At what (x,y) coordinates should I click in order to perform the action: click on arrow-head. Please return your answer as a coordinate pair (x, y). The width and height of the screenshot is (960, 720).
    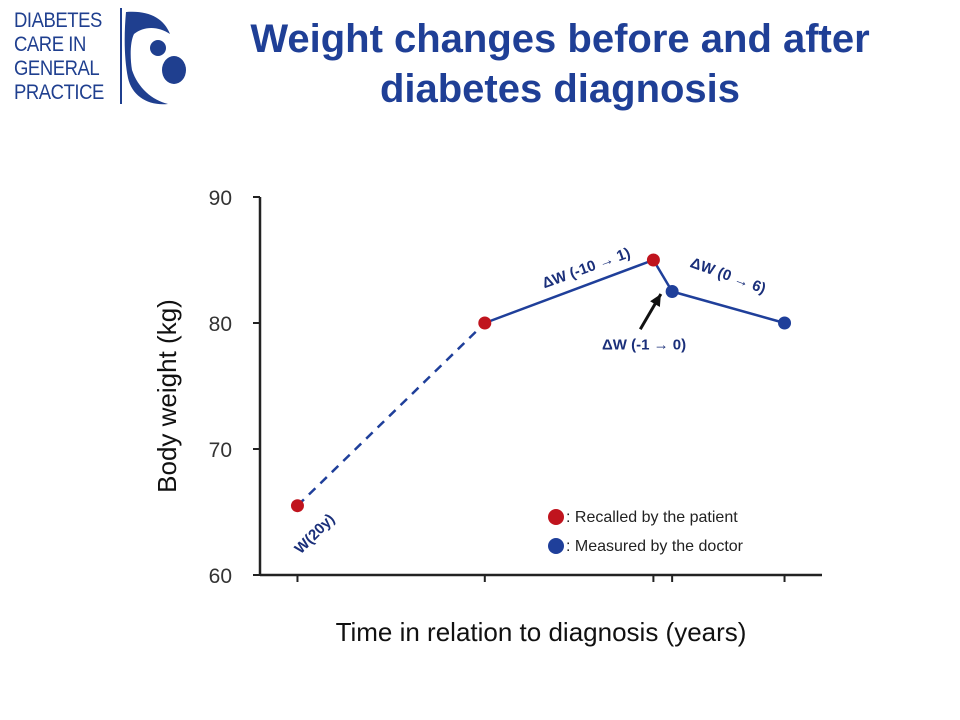
    Looking at the image, I should click on (655, 300).